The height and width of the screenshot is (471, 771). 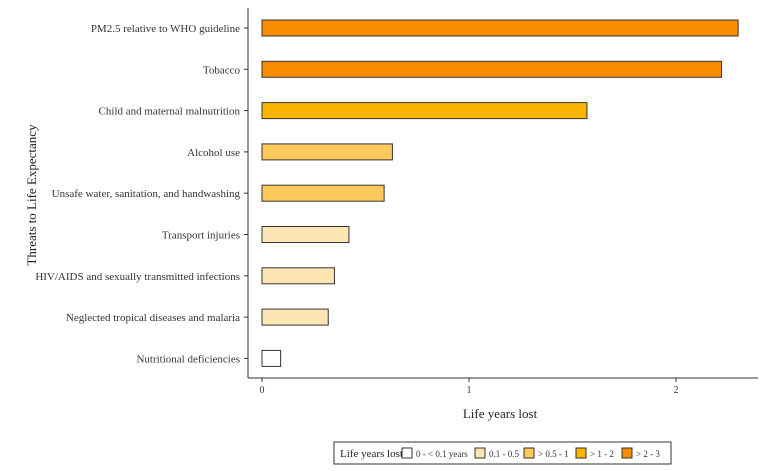 What do you see at coordinates (500, 413) in the screenshot?
I see `x-axis-title: Life years lost` at bounding box center [500, 413].